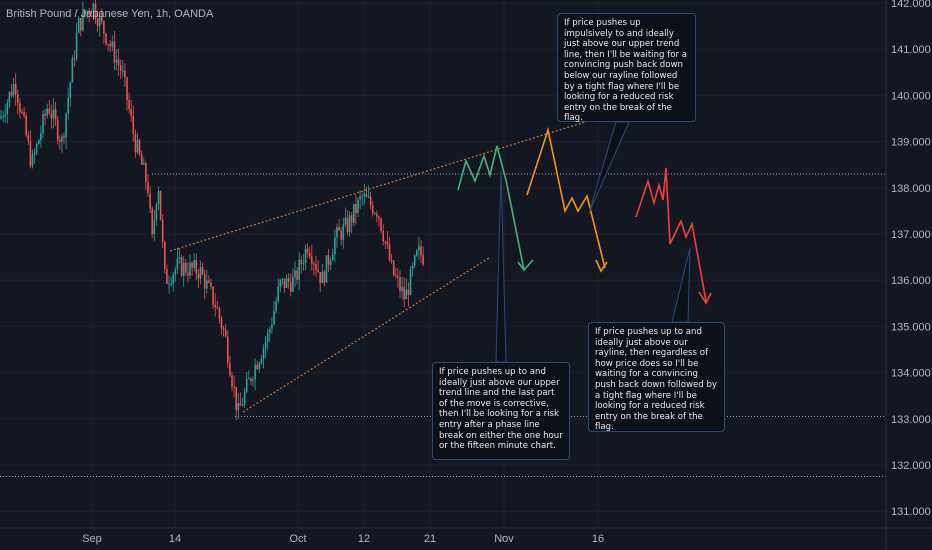  I want to click on price-tick-label: 138.000, so click(911, 189).